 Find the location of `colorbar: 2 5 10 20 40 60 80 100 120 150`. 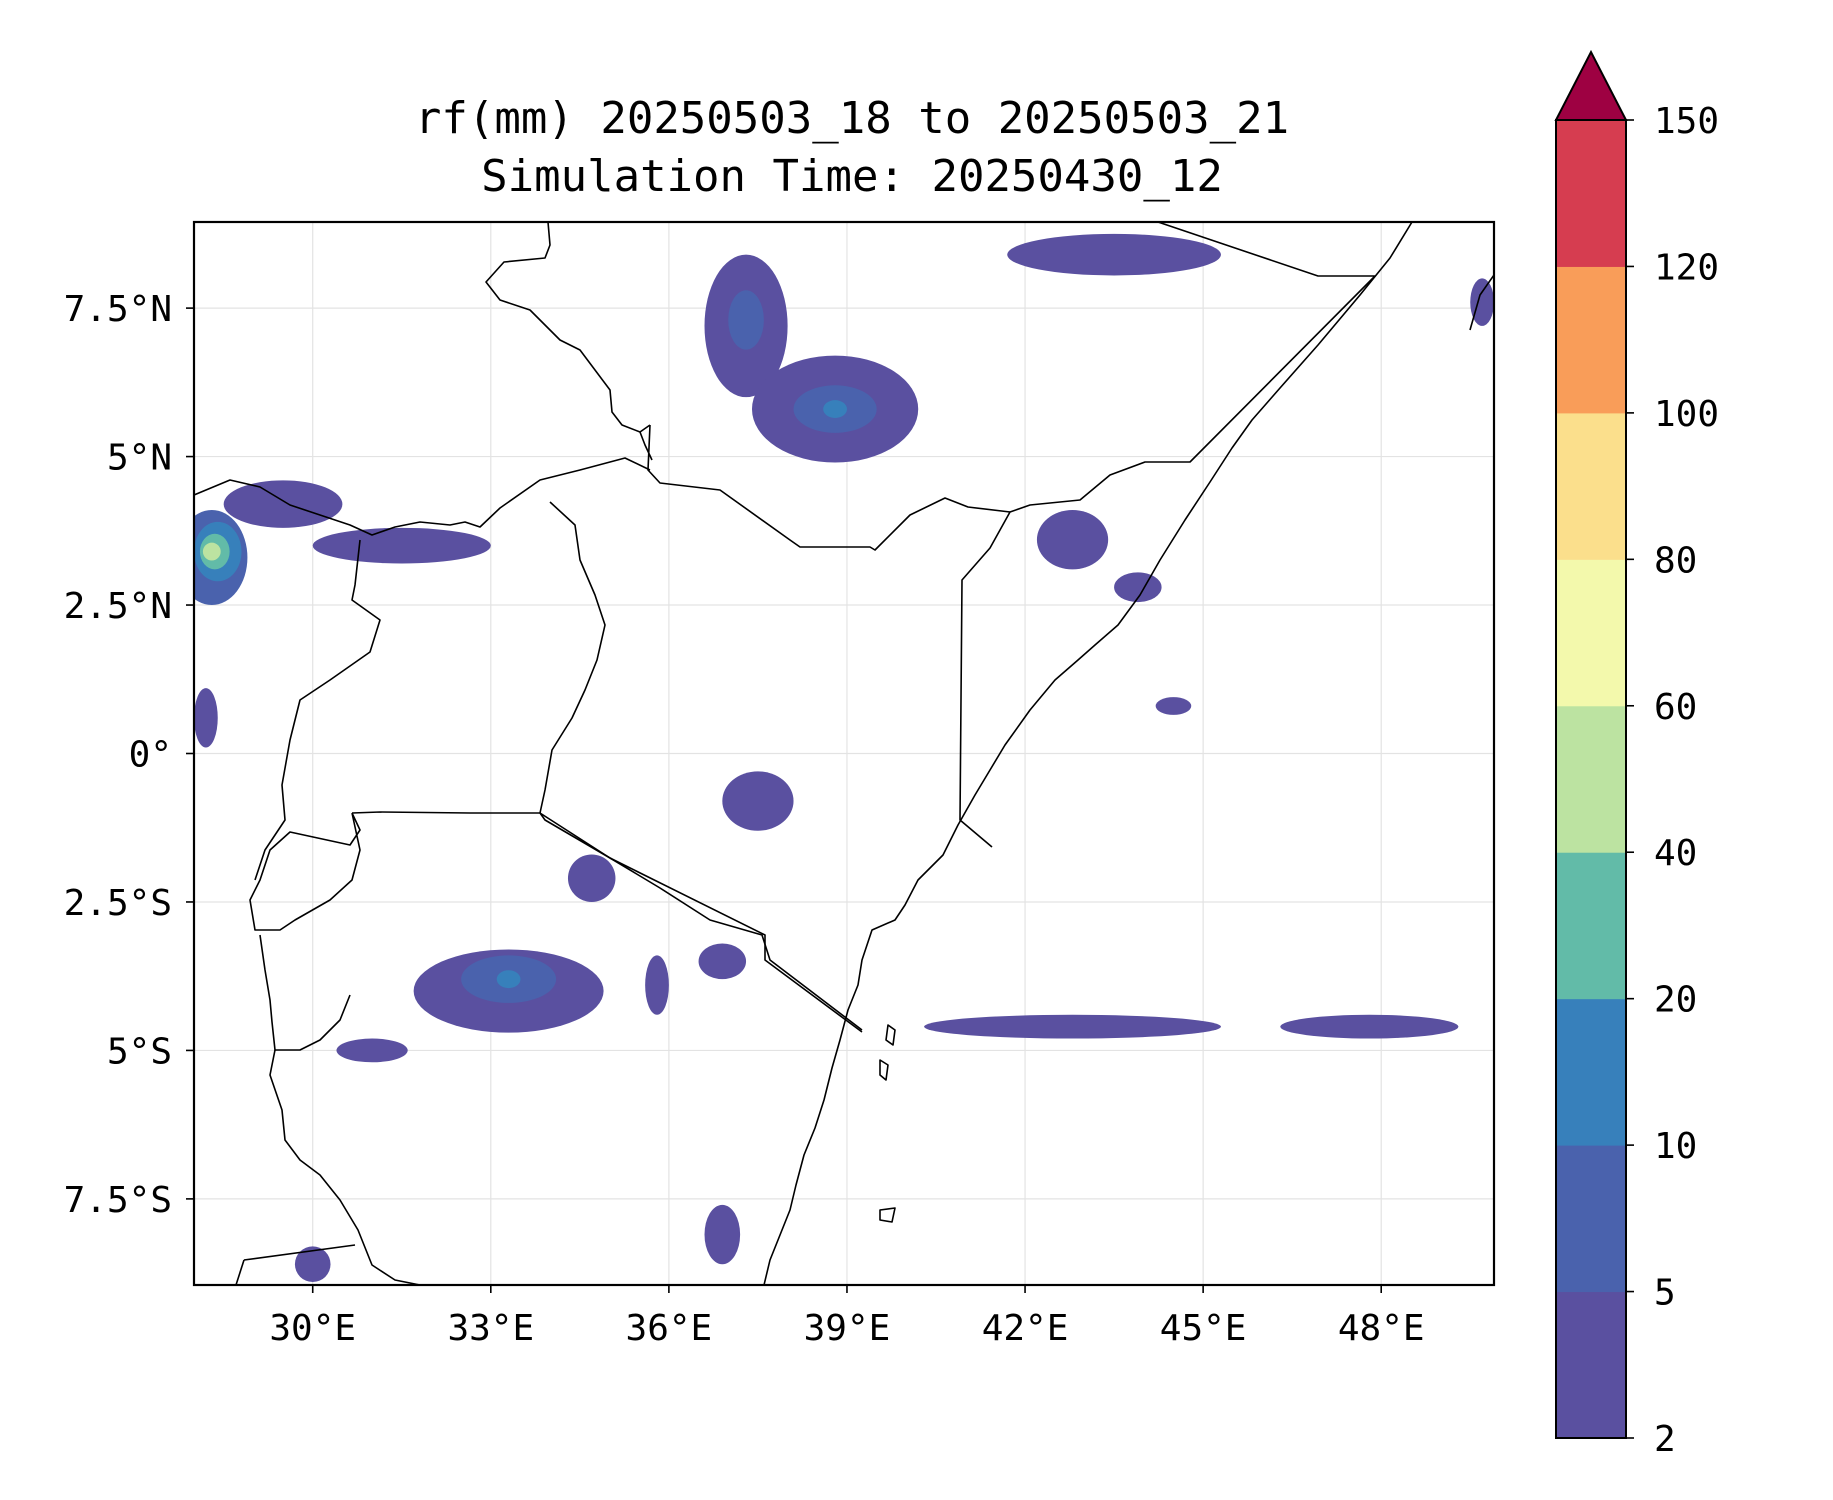

colorbar: 2 5 10 20 40 60 80 100 120 150 is located at coordinates (1636, 754).